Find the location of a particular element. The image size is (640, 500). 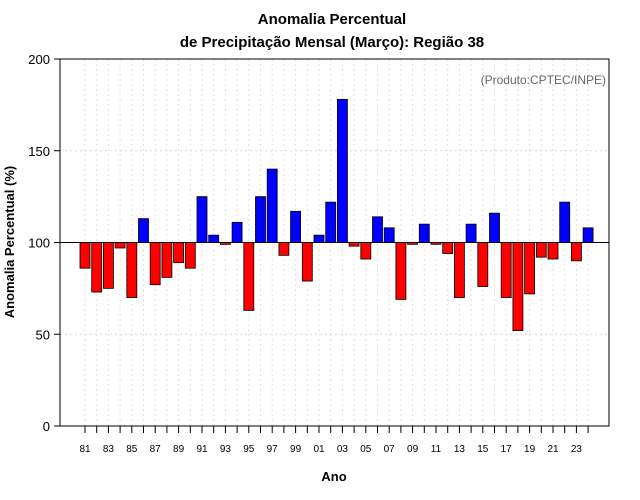

bar-1997 is located at coordinates (272, 205).